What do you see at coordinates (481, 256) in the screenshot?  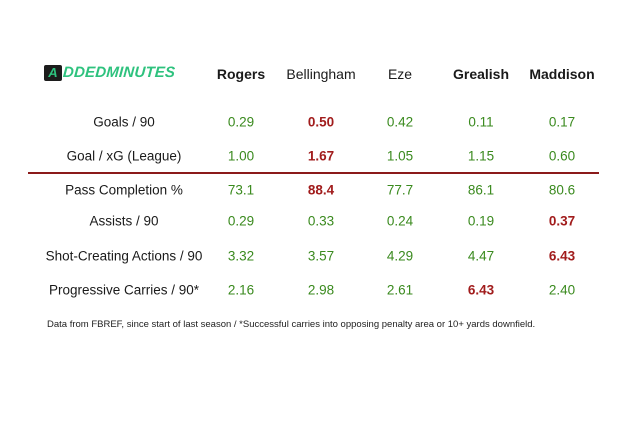 I see `table-cell: 4.47` at bounding box center [481, 256].